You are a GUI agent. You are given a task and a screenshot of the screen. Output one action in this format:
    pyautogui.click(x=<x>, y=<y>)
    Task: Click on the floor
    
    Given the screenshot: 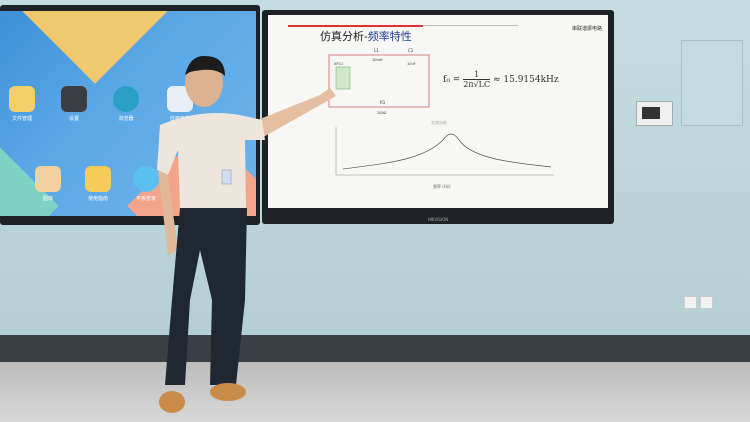 What is the action you would take?
    pyautogui.click(x=375, y=392)
    